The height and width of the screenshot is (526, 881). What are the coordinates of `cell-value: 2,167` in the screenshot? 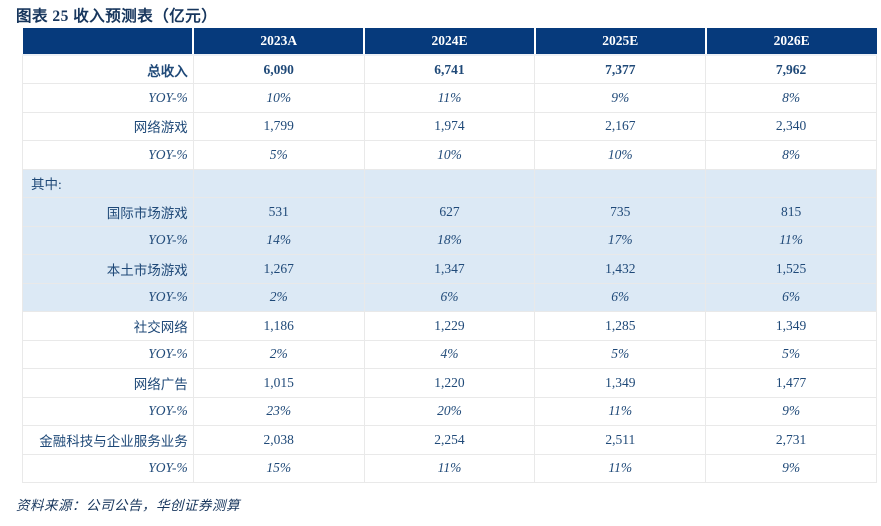 It's located at (620, 126).